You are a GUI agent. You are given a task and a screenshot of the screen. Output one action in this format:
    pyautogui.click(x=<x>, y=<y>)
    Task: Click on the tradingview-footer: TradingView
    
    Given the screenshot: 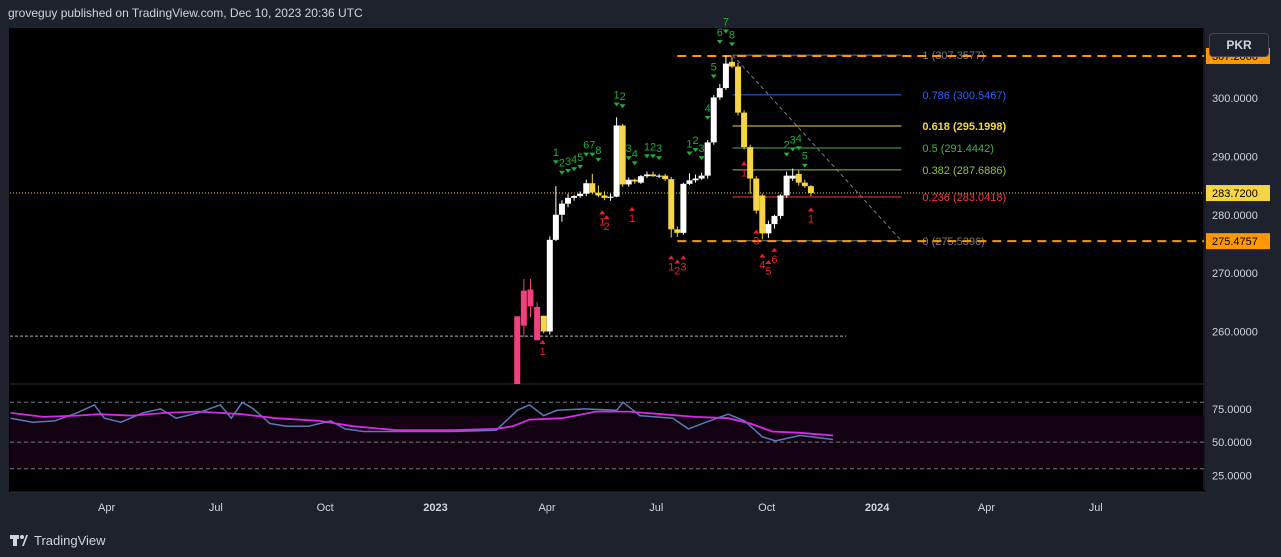 What is the action you would take?
    pyautogui.click(x=58, y=540)
    